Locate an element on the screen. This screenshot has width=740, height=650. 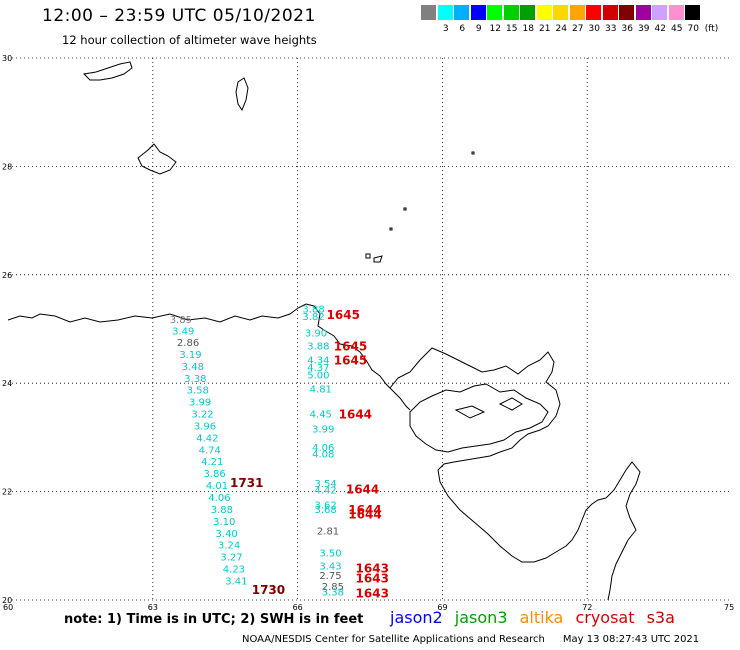
swh-value: 3.19 is located at coordinates (190, 355).